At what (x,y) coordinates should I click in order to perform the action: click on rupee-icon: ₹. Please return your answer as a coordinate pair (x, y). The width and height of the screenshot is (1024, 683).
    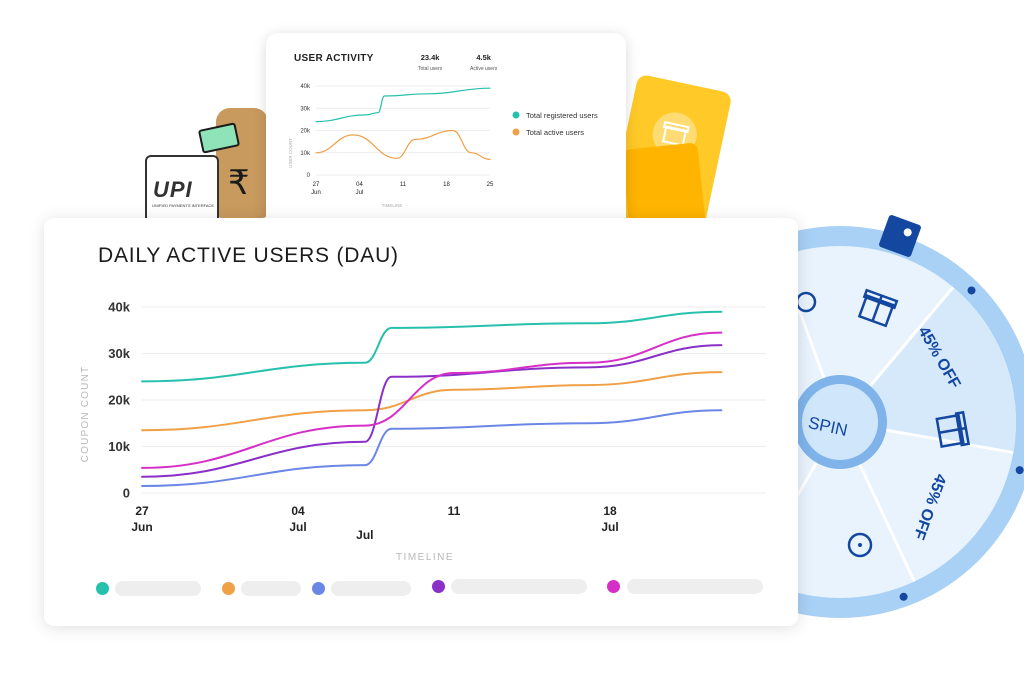
    Looking at the image, I should click on (239, 183).